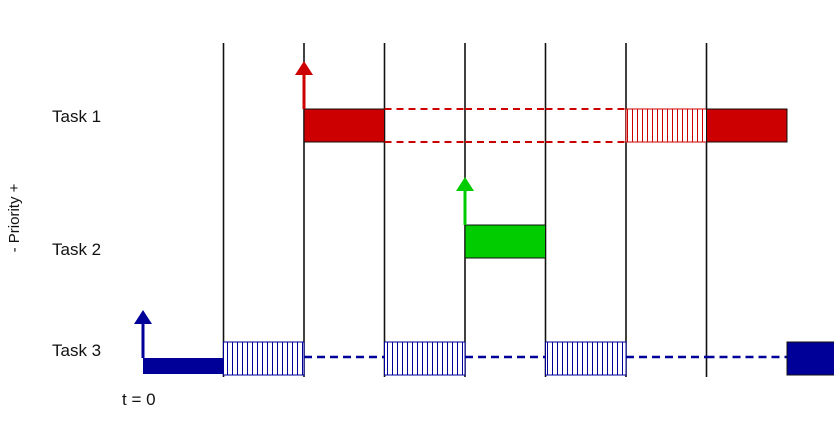  What do you see at coordinates (139, 399) in the screenshot?
I see `time-origin-label: t = 0` at bounding box center [139, 399].